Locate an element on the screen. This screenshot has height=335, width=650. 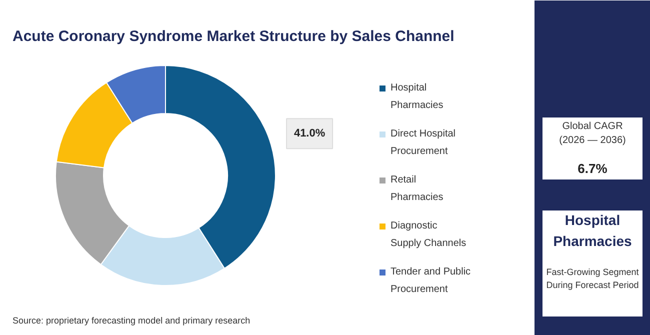
legend-label: Hospital Pharmacies is located at coordinates (417, 97).